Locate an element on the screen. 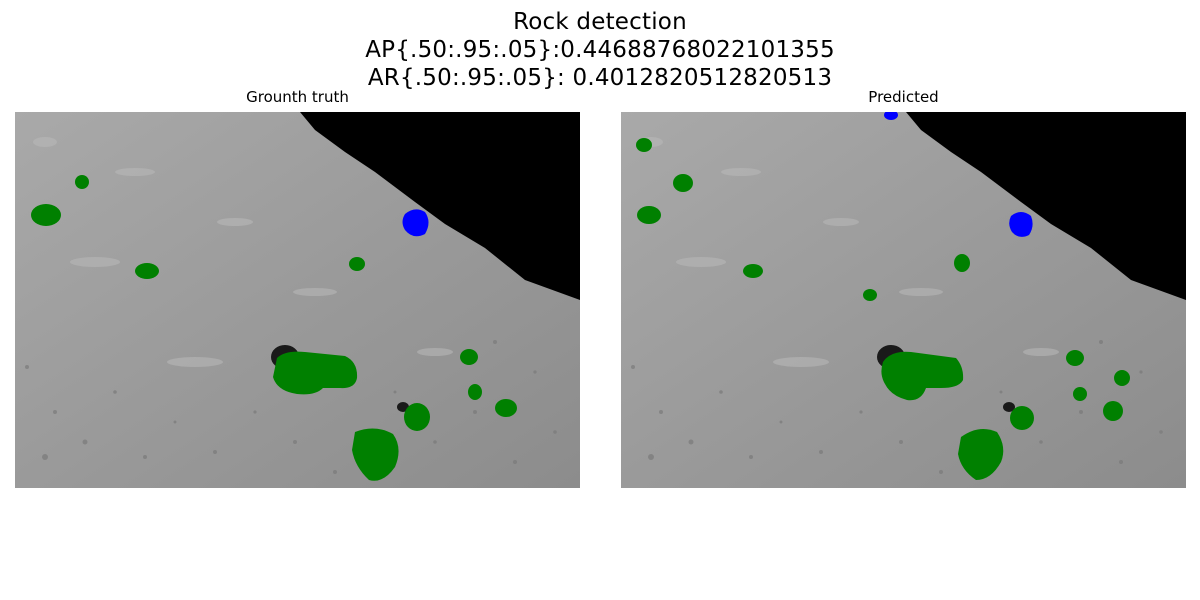  predicted-title: Predicted is located at coordinates (903, 97).